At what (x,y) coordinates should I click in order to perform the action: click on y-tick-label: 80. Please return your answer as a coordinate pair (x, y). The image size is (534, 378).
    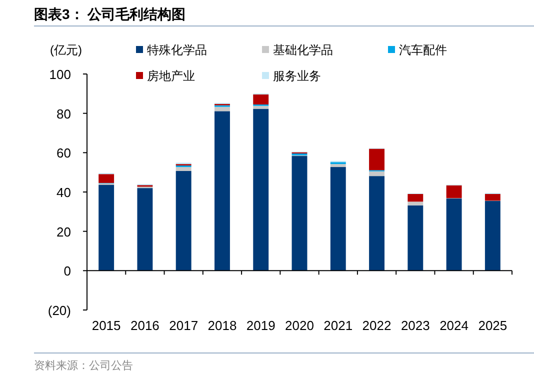
    Looking at the image, I should click on (63, 114).